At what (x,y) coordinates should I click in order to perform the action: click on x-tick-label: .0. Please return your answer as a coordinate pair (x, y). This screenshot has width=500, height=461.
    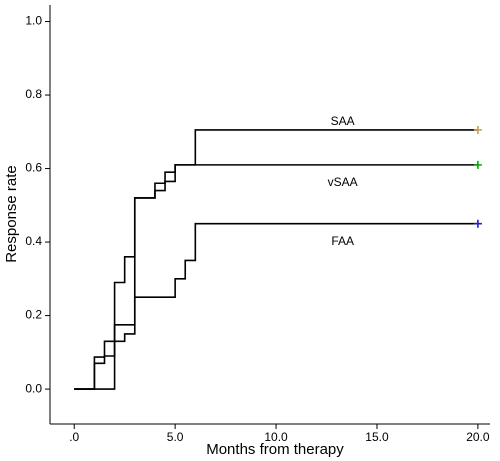
    Looking at the image, I should click on (74, 437).